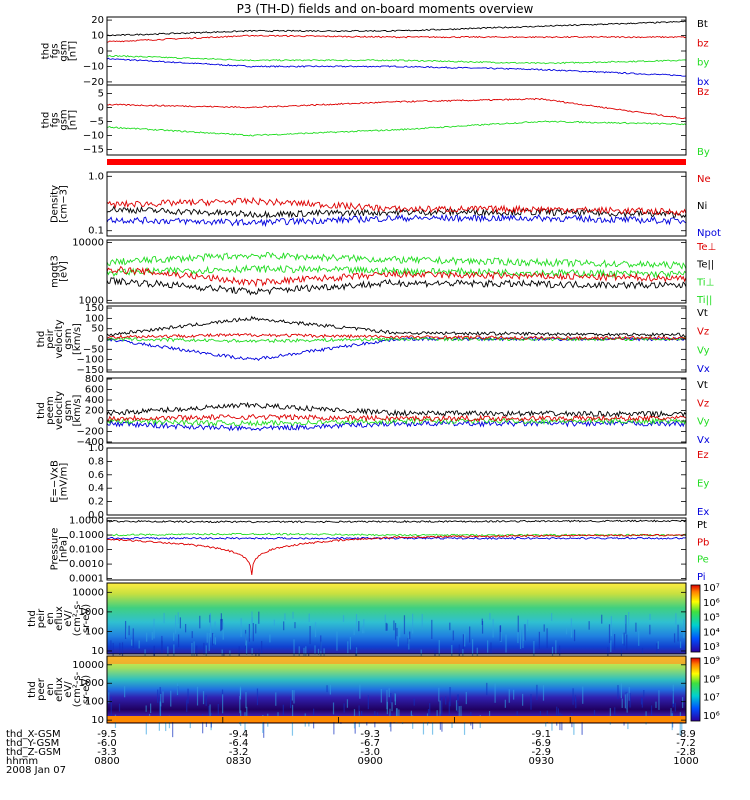  Describe the element at coordinates (64, 549) in the screenshot. I see `y-axis-label: [nPa]` at that location.